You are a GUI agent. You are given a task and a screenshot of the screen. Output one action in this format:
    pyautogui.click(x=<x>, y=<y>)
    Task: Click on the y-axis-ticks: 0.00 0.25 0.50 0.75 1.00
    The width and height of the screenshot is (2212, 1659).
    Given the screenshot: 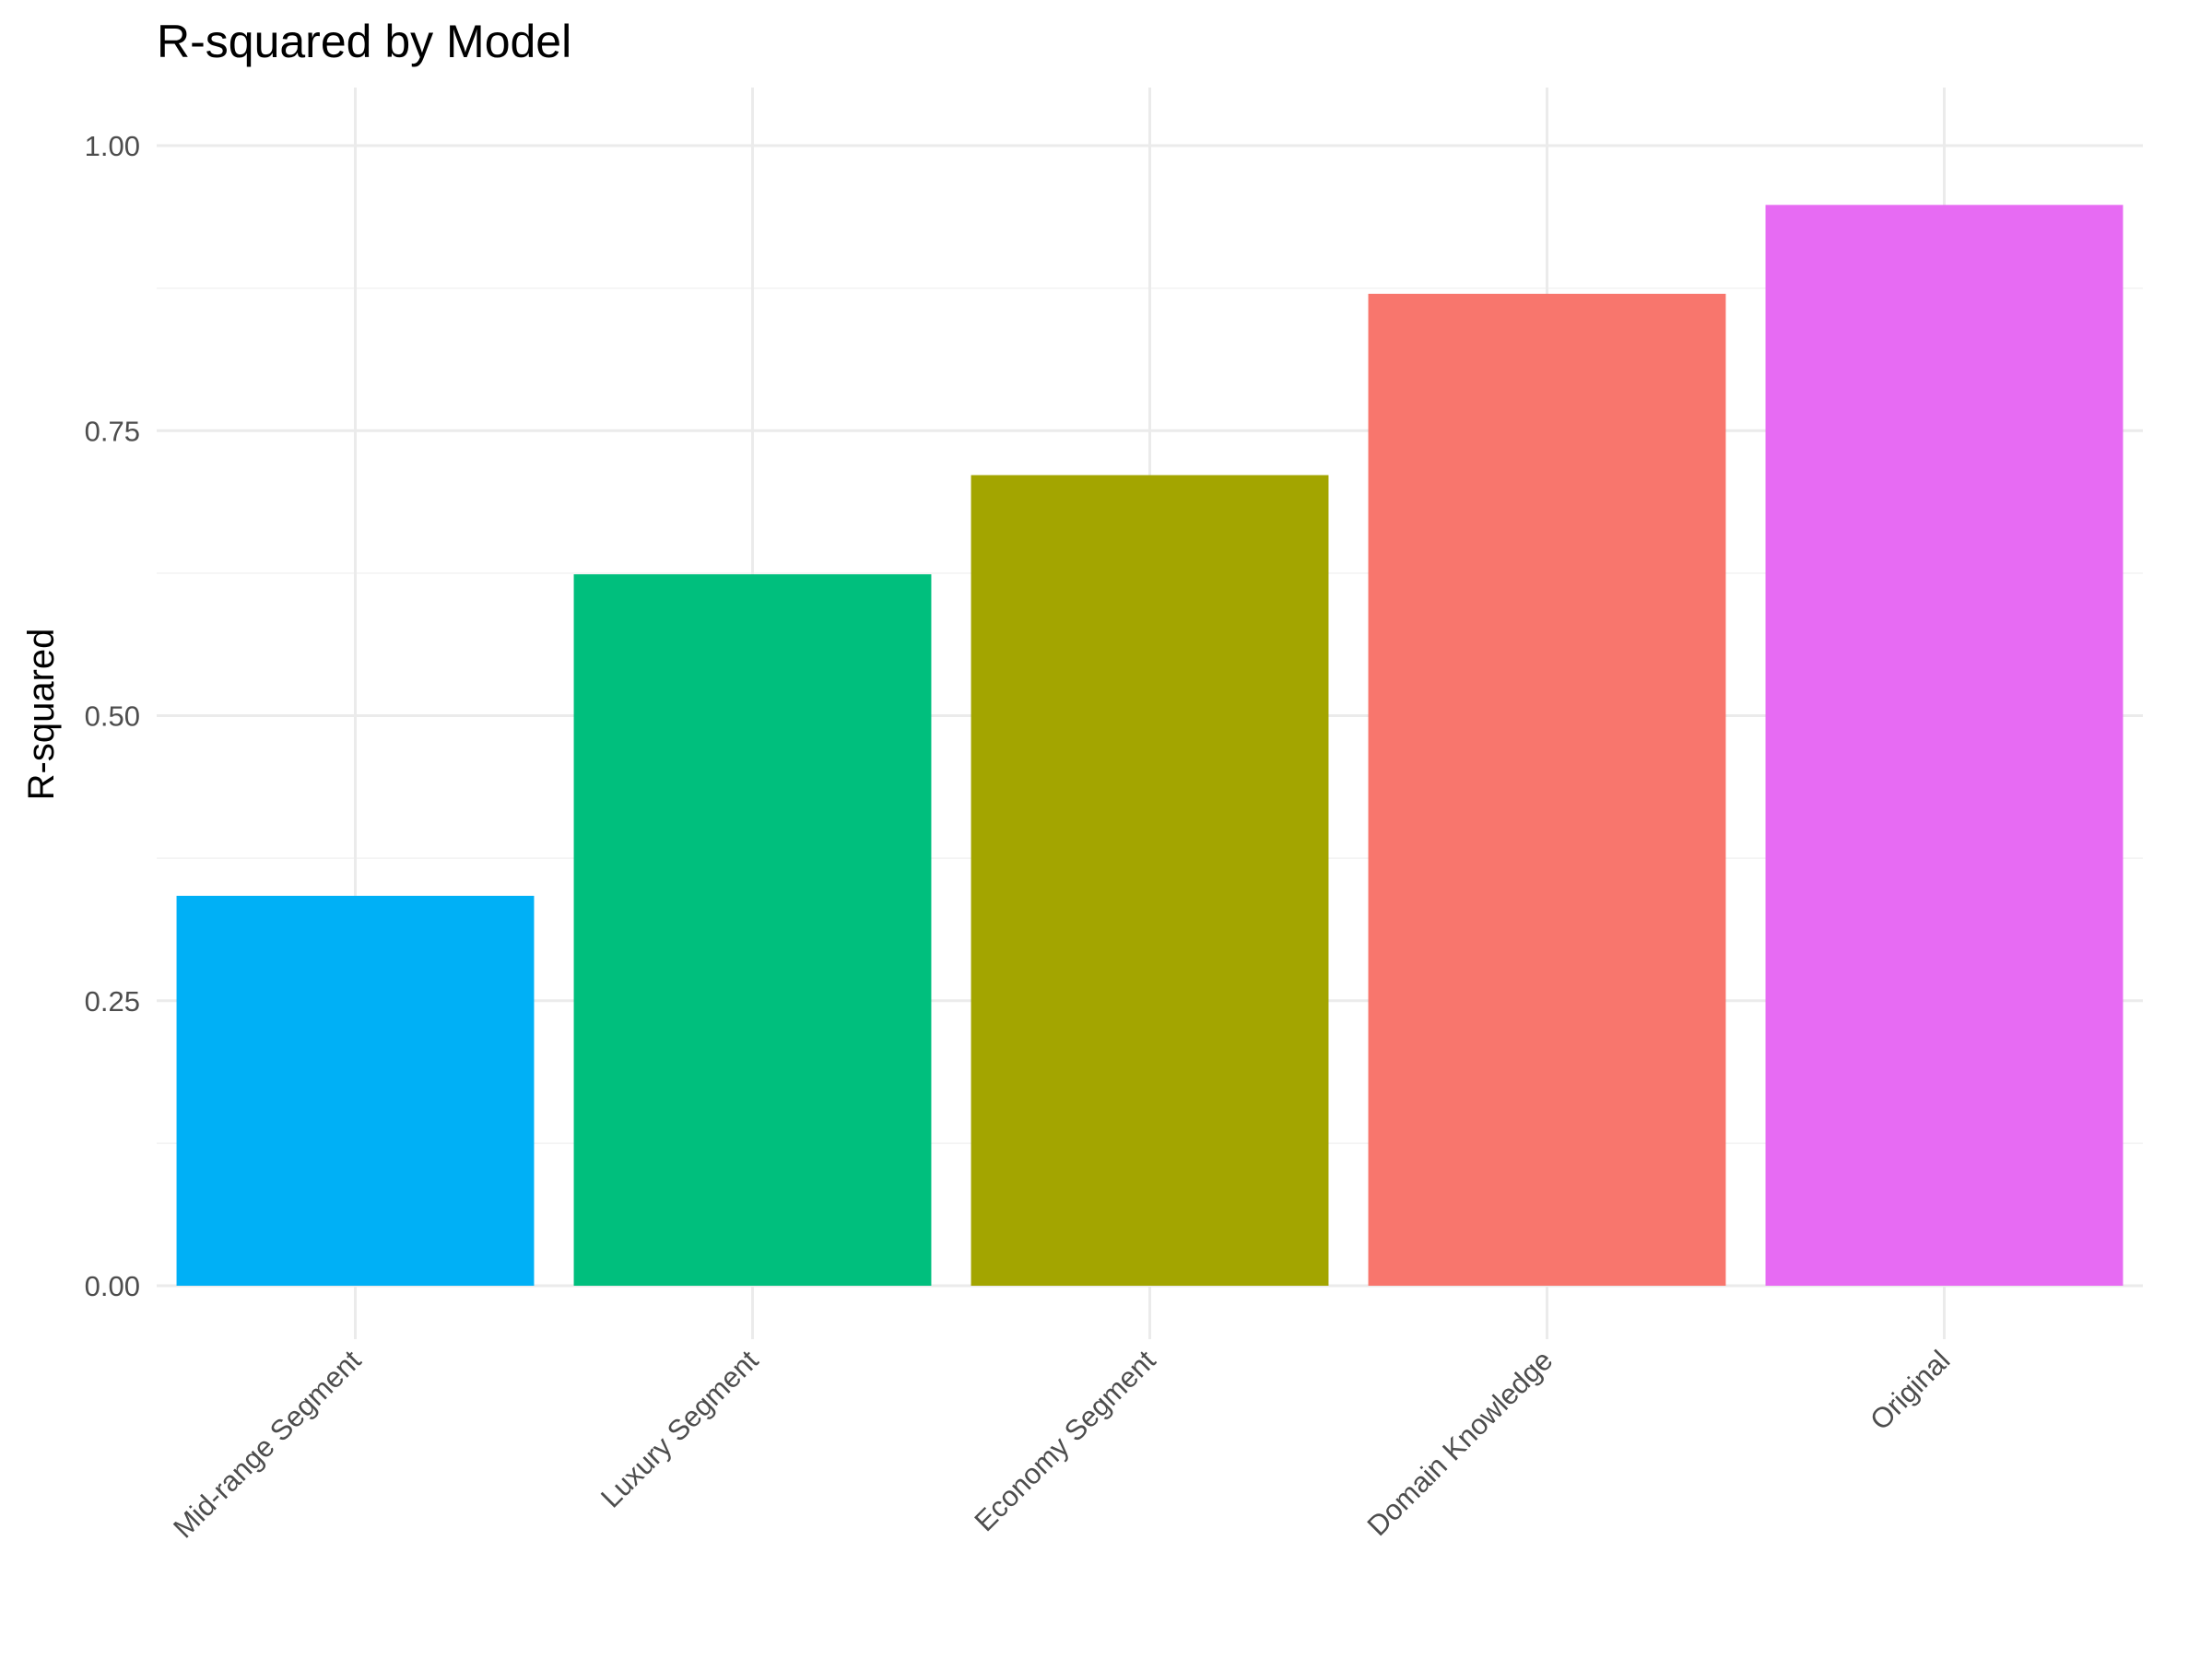 What is the action you would take?
    pyautogui.click(x=112, y=716)
    